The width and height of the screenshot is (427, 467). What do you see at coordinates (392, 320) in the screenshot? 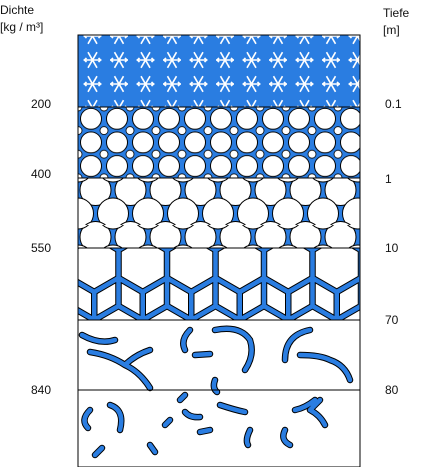
I see `depth-label: 70` at bounding box center [392, 320].